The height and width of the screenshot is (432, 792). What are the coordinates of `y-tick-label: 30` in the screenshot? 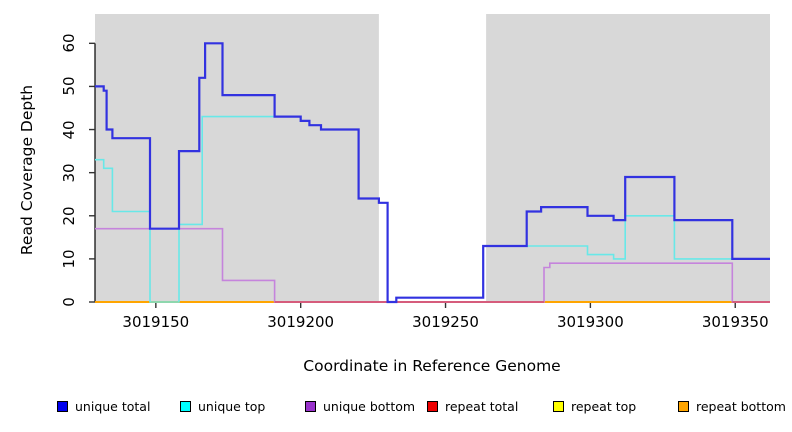 It's located at (69, 173).